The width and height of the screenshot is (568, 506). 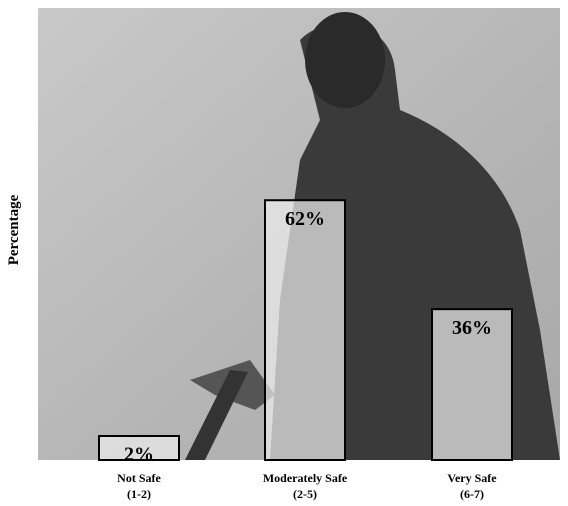 What do you see at coordinates (305, 494) in the screenshot?
I see `x-tick-sublabel: (2-5)` at bounding box center [305, 494].